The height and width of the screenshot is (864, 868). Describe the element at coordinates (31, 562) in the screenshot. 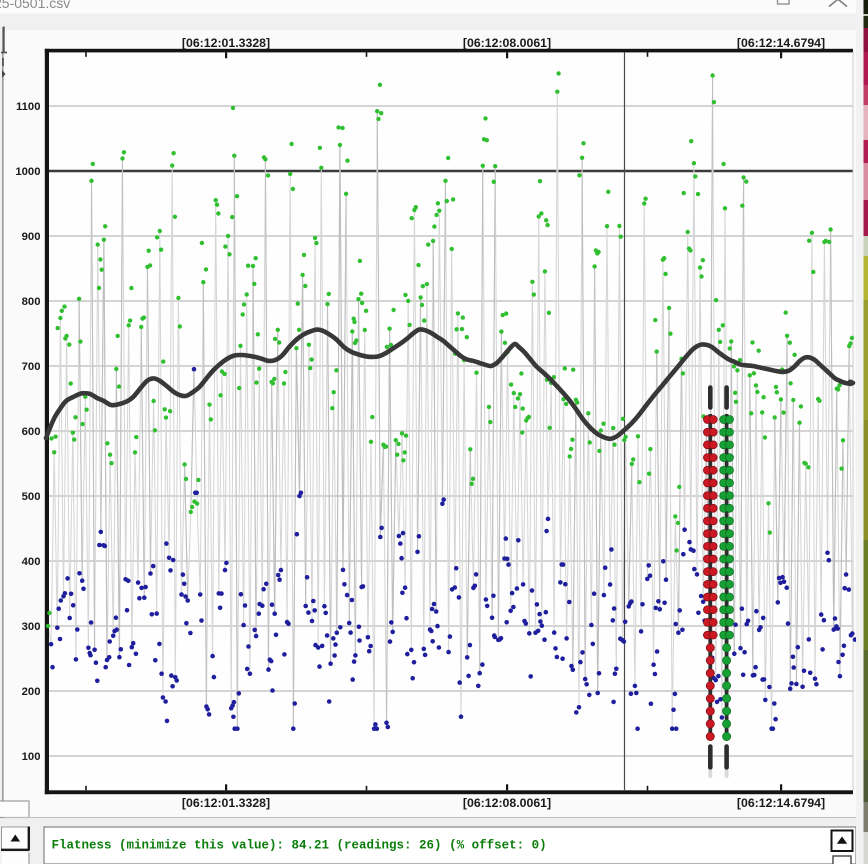

I see `svg-text: 400` at that location.